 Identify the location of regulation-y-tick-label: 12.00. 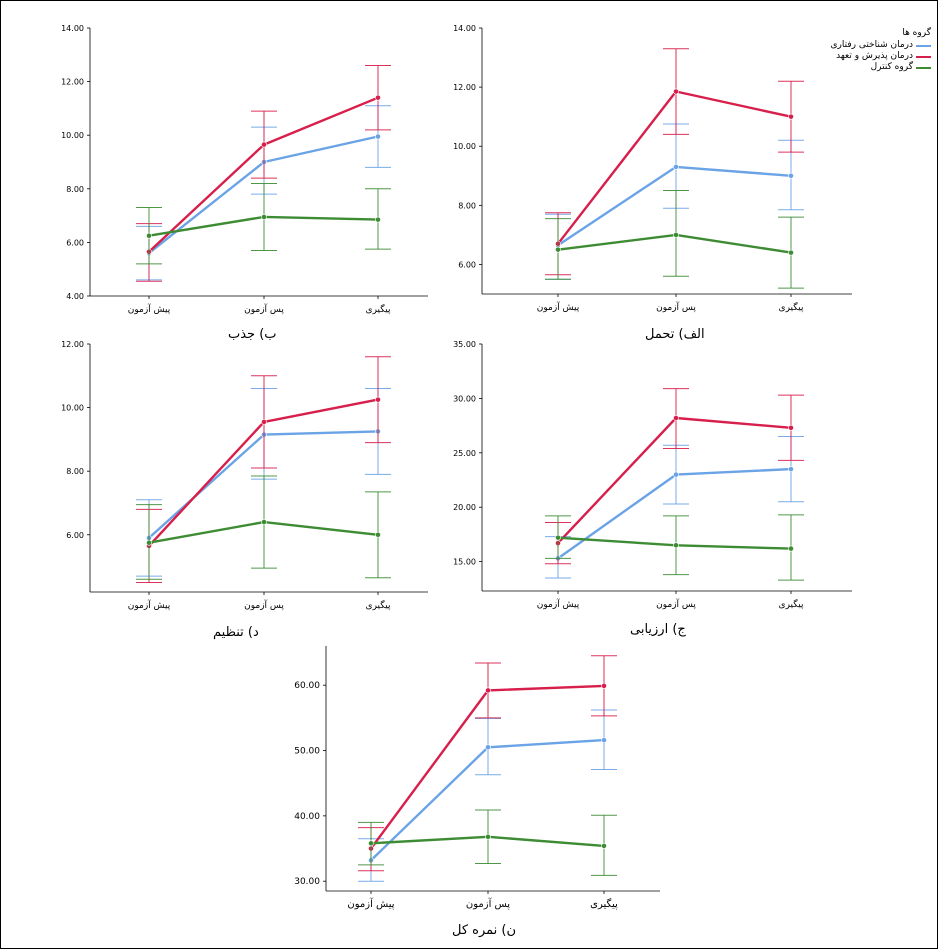
(72, 344).